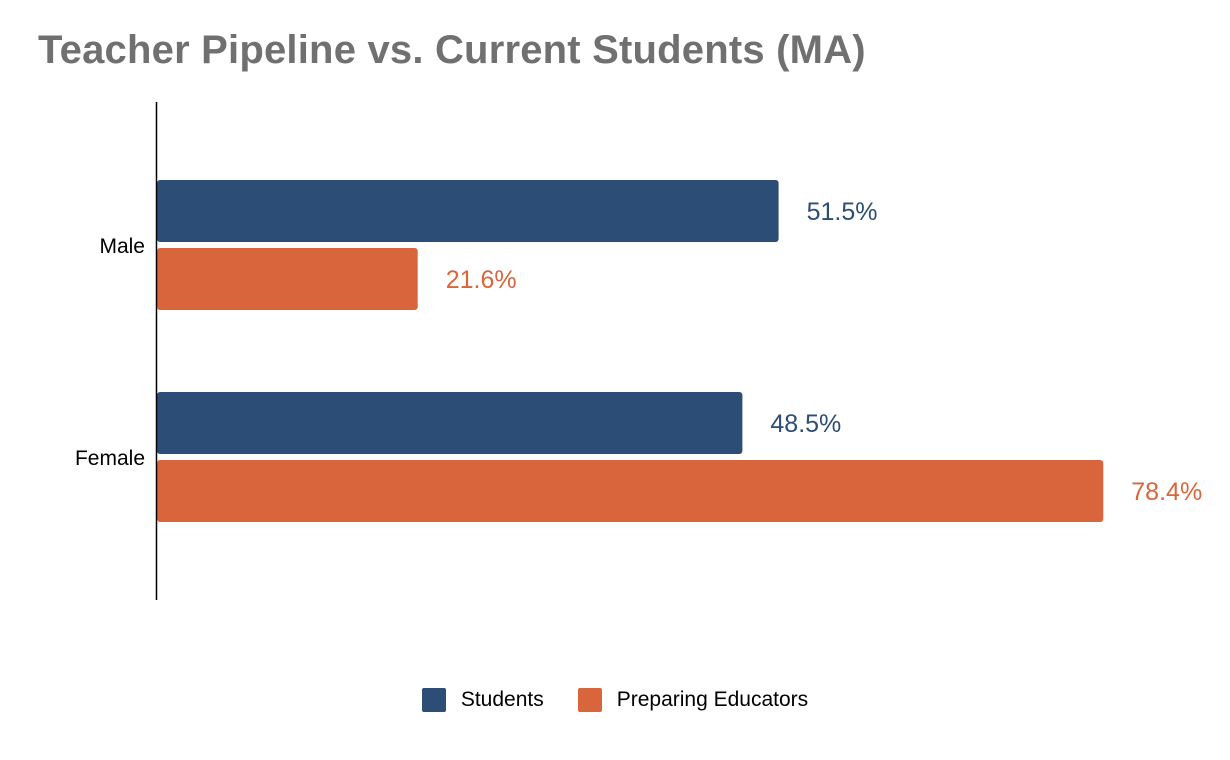 The height and width of the screenshot is (760, 1230). I want to click on legend-item-educators: Preparing Educators, so click(693, 700).